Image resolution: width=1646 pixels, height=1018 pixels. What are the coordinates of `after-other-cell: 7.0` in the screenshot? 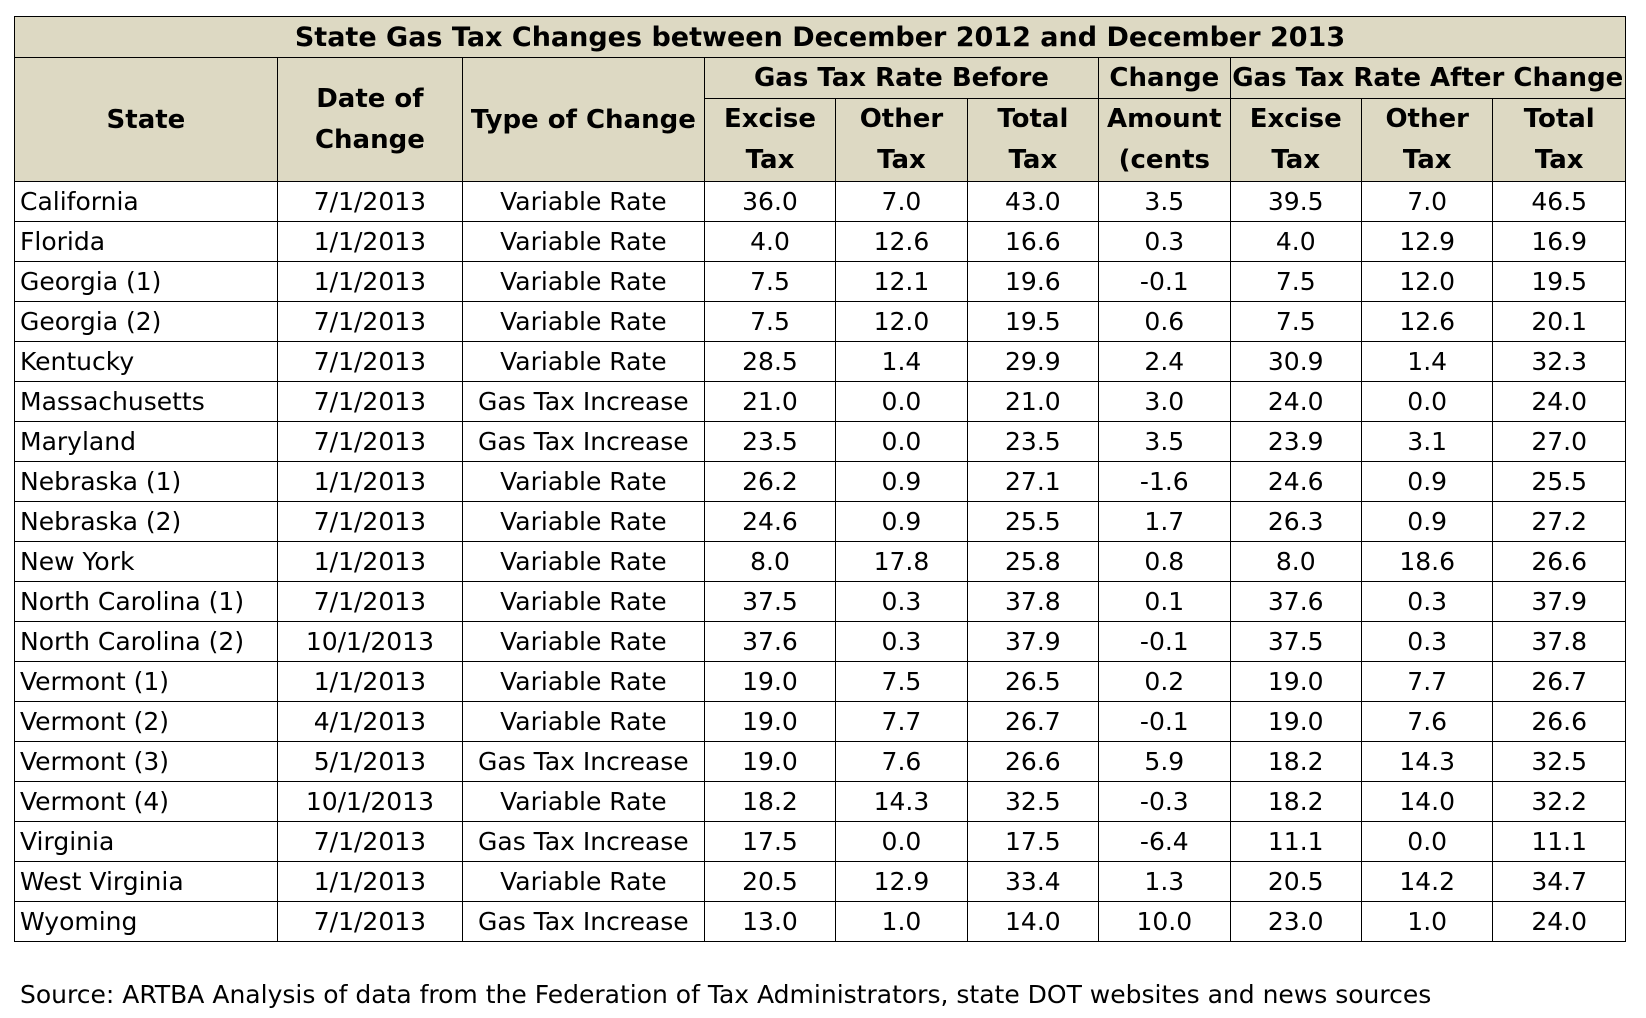 It's located at (1427, 201).